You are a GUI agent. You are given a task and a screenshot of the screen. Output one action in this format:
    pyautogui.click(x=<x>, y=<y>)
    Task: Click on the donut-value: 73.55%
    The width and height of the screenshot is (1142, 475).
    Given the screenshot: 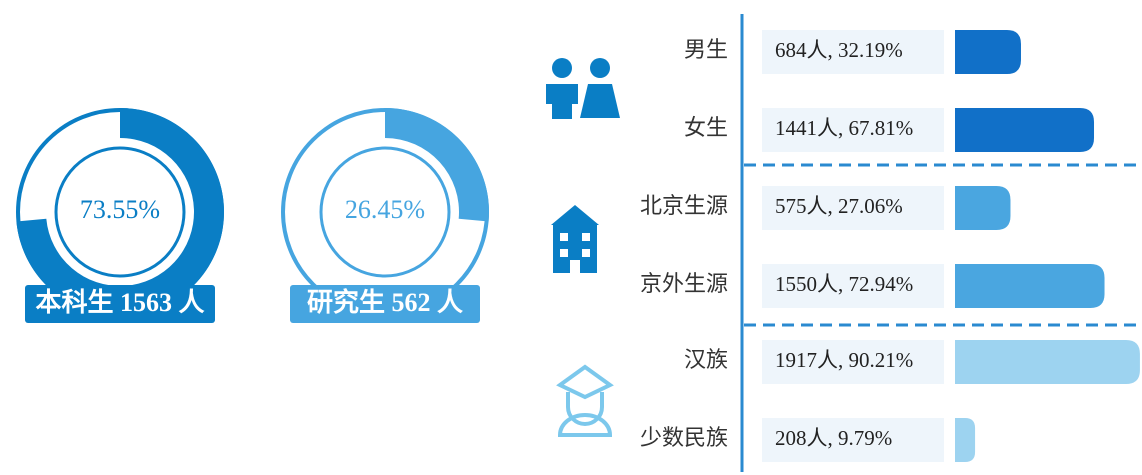 What is the action you would take?
    pyautogui.click(x=120, y=209)
    